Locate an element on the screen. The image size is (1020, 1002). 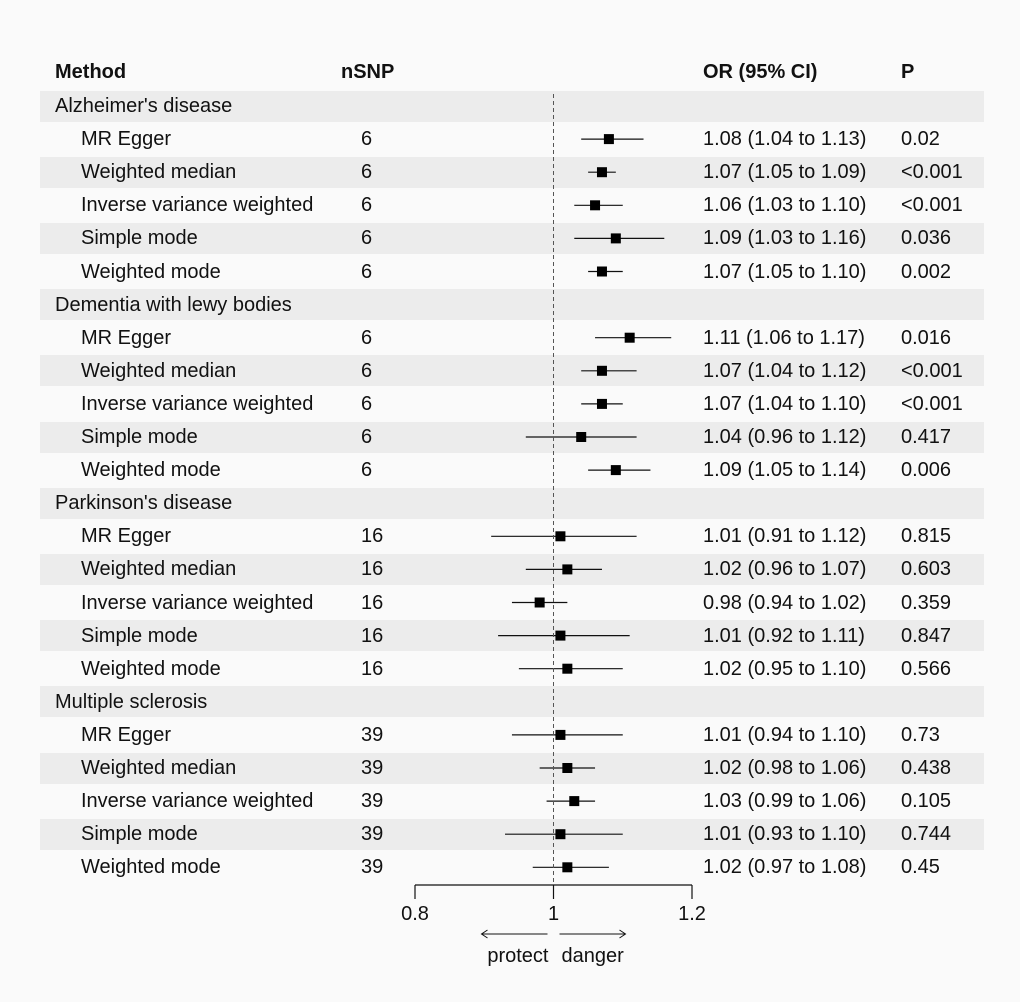
p-value-cell: 0.847 is located at coordinates (926, 635).